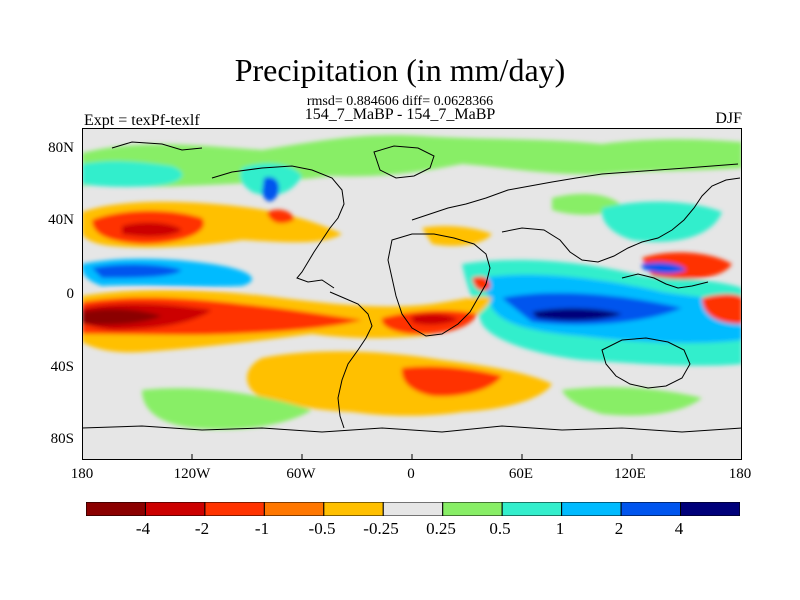 This screenshot has width=800, height=600. I want to click on asia-cyan-patch, so click(661, 221).